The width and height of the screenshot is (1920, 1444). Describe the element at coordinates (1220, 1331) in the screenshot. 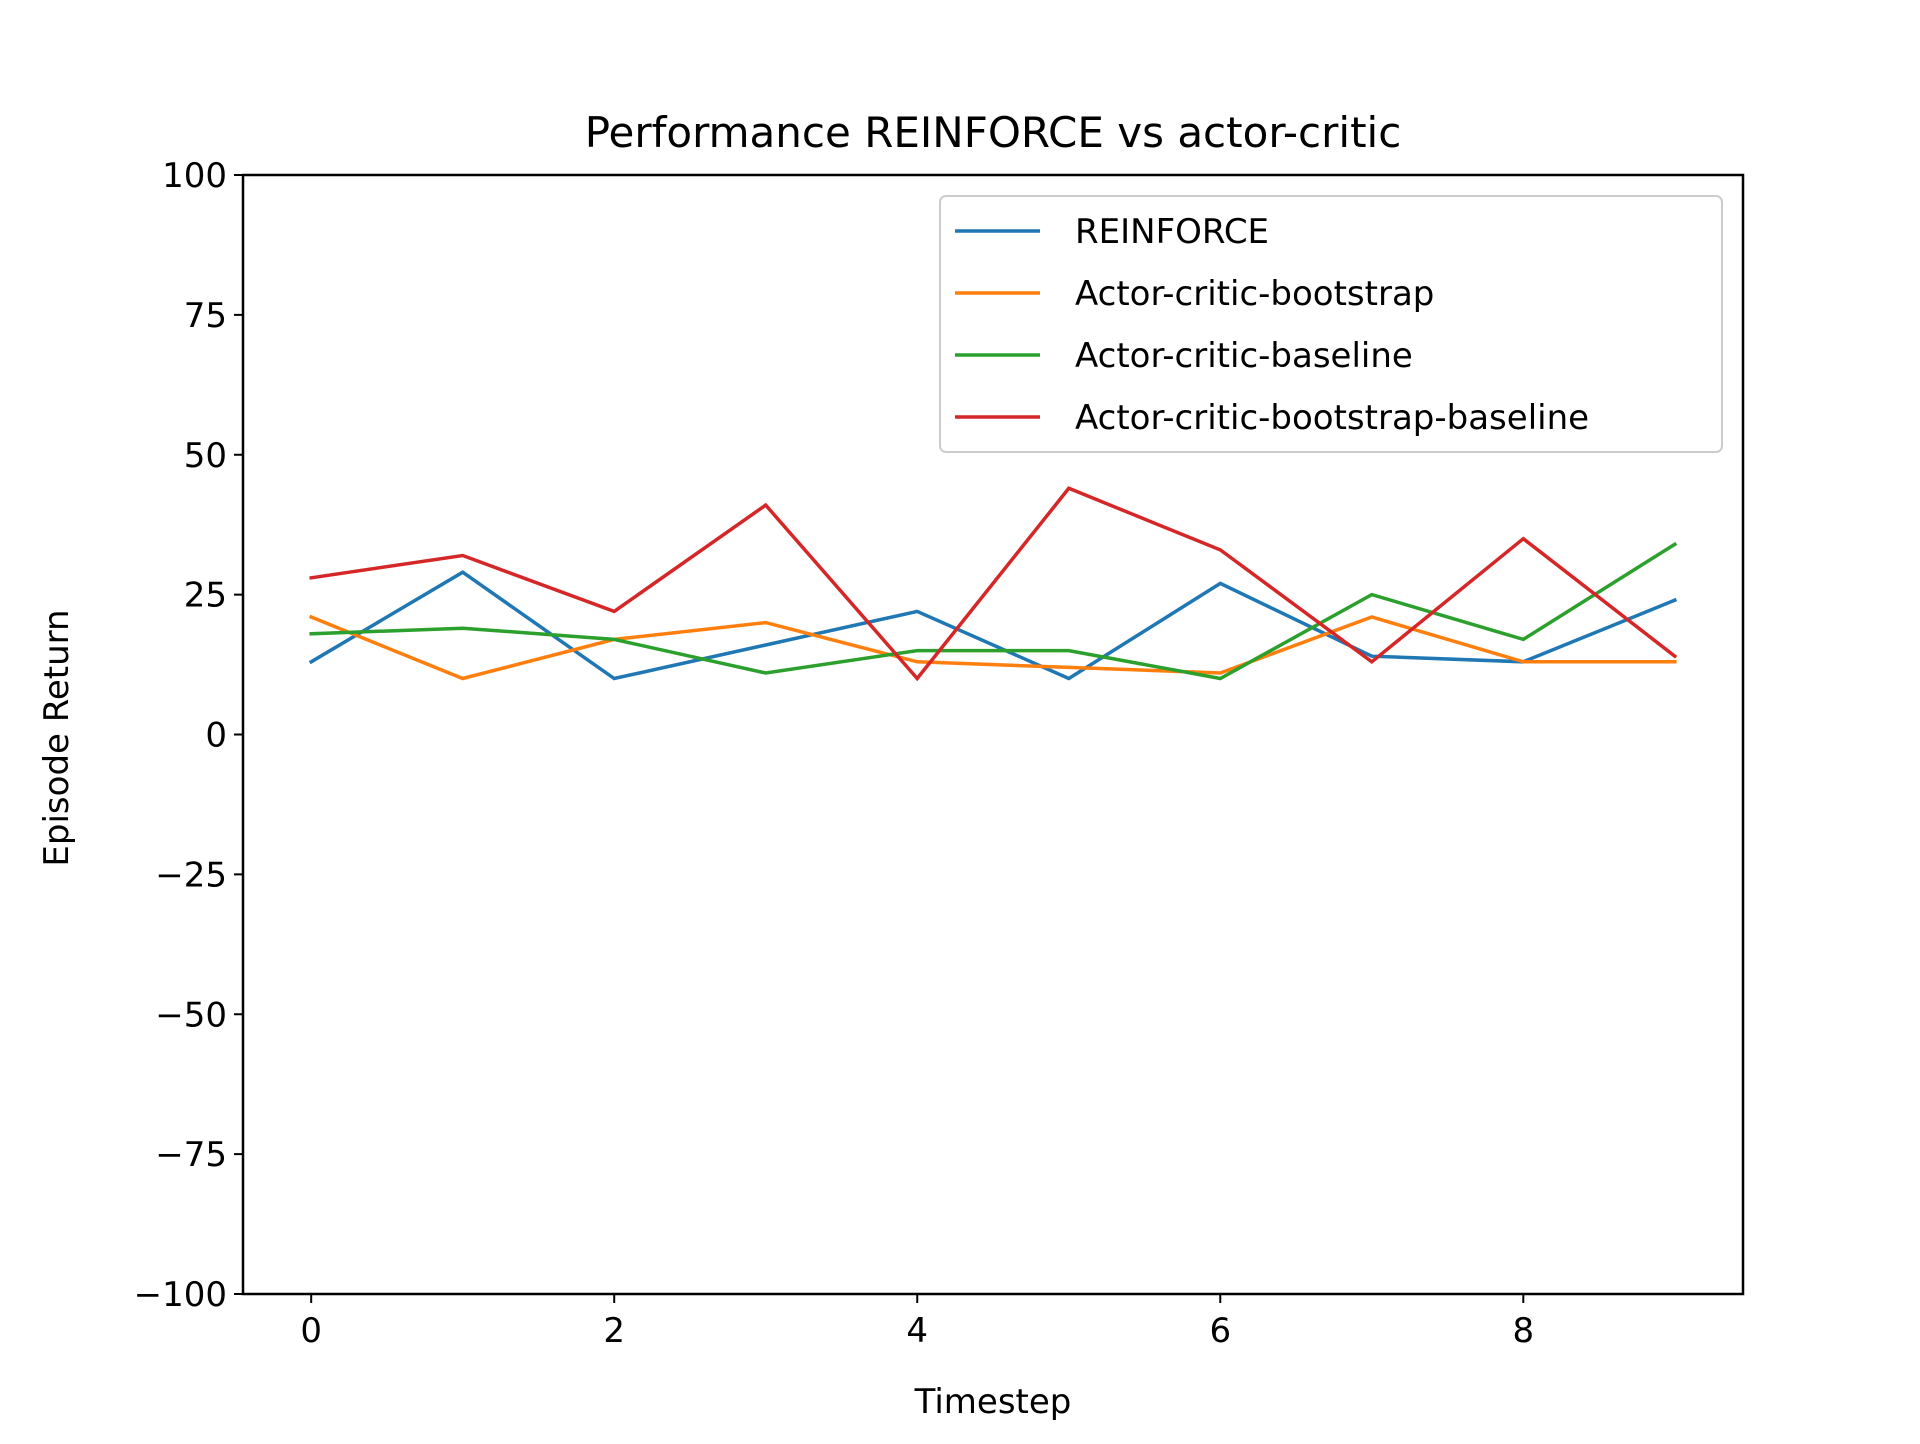

I see `x-tick-label: 6` at that location.